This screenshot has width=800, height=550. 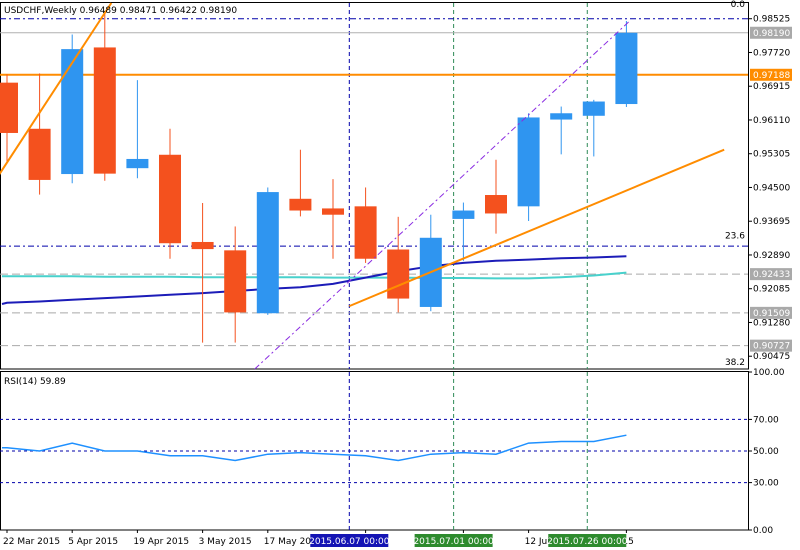 What do you see at coordinates (771, 222) in the screenshot?
I see `price-tick-label: 0.93695` at bounding box center [771, 222].